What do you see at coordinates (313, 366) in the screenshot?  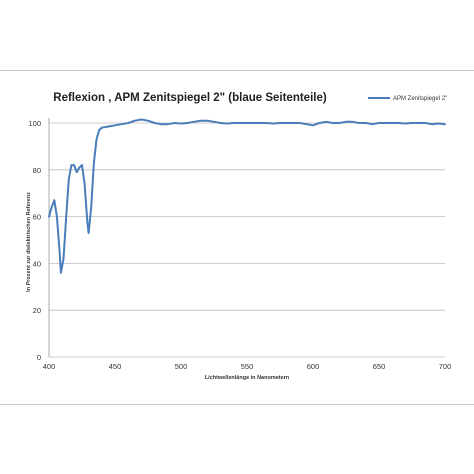 I see `x-tick-label: 600` at bounding box center [313, 366].